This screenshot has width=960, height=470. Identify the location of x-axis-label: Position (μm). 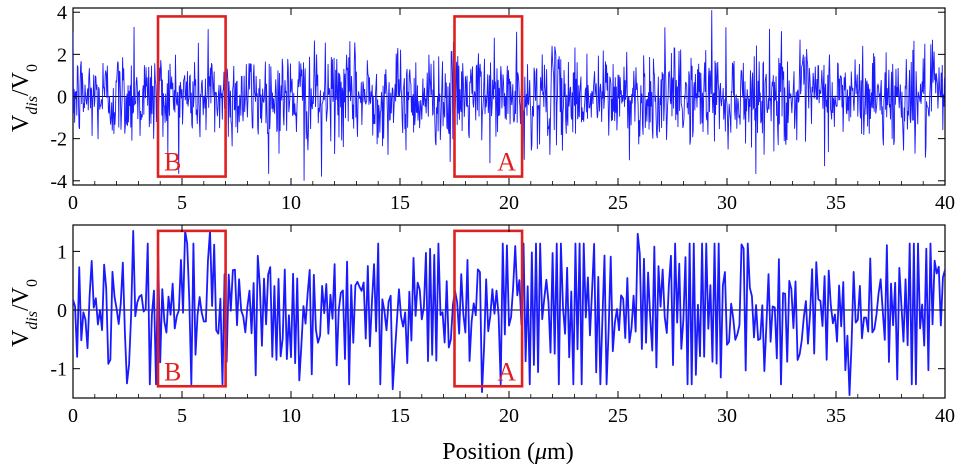
(507, 452).